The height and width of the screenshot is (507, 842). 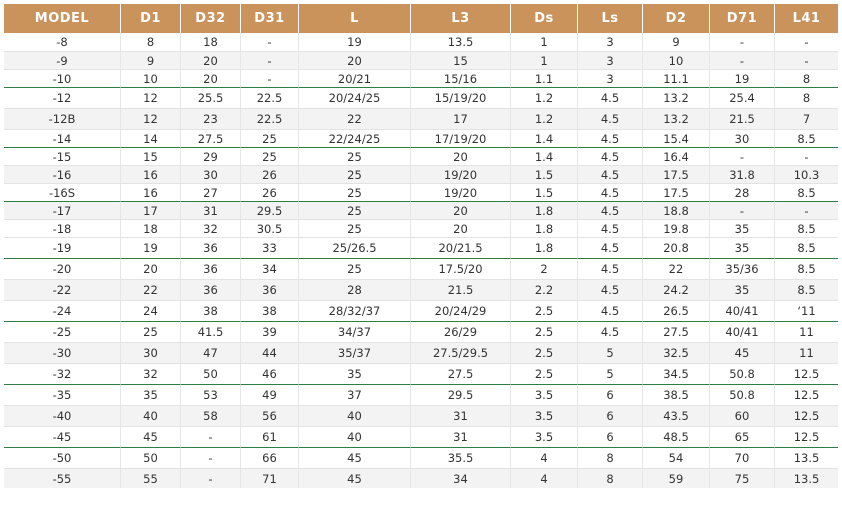 I want to click on cell-l: 28, so click(x=354, y=289).